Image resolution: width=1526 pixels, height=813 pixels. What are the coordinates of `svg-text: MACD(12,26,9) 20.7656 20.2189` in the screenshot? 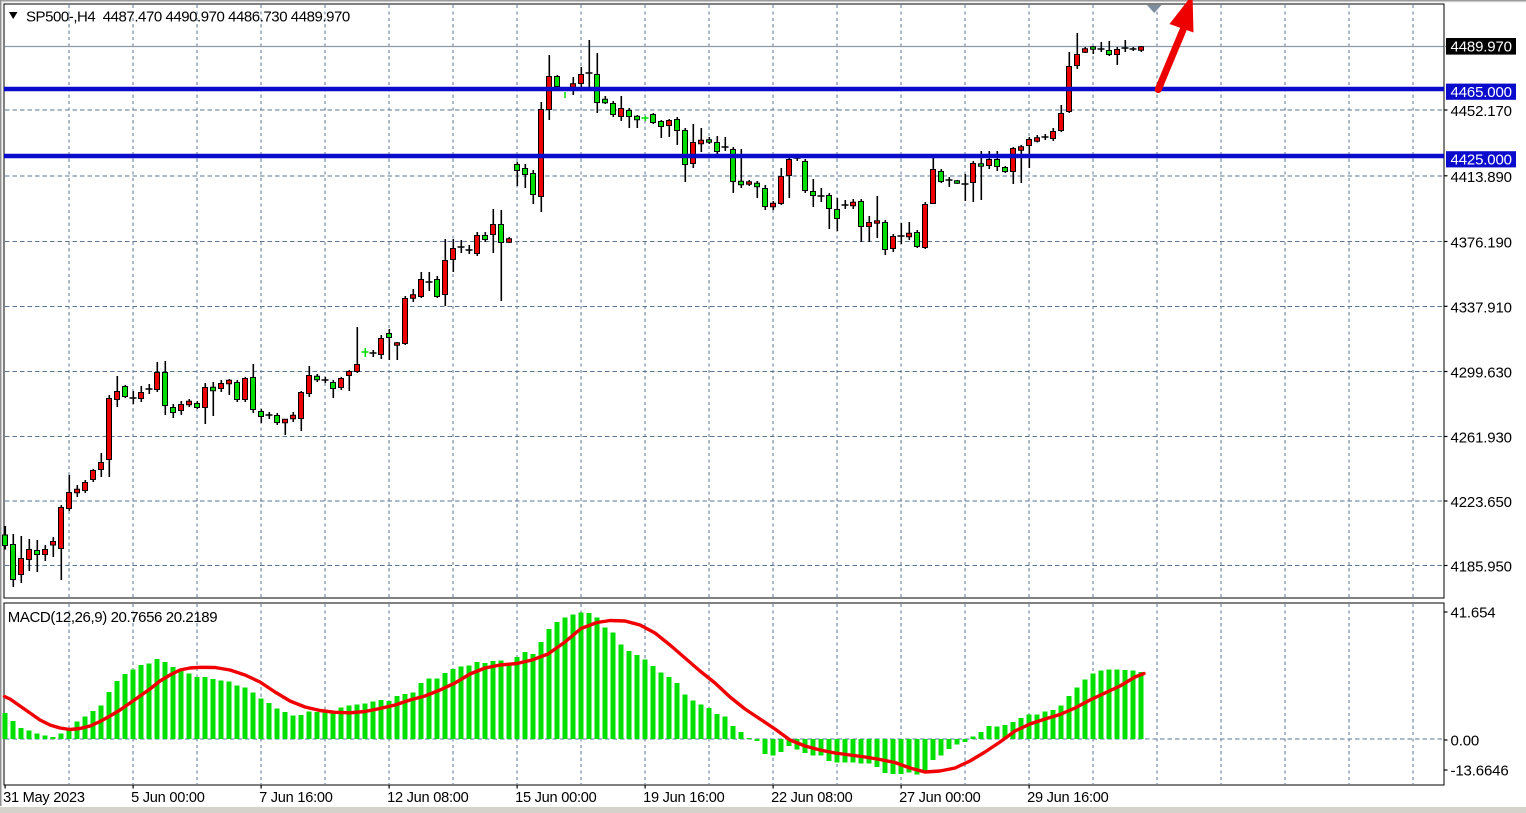 It's located at (112, 617).